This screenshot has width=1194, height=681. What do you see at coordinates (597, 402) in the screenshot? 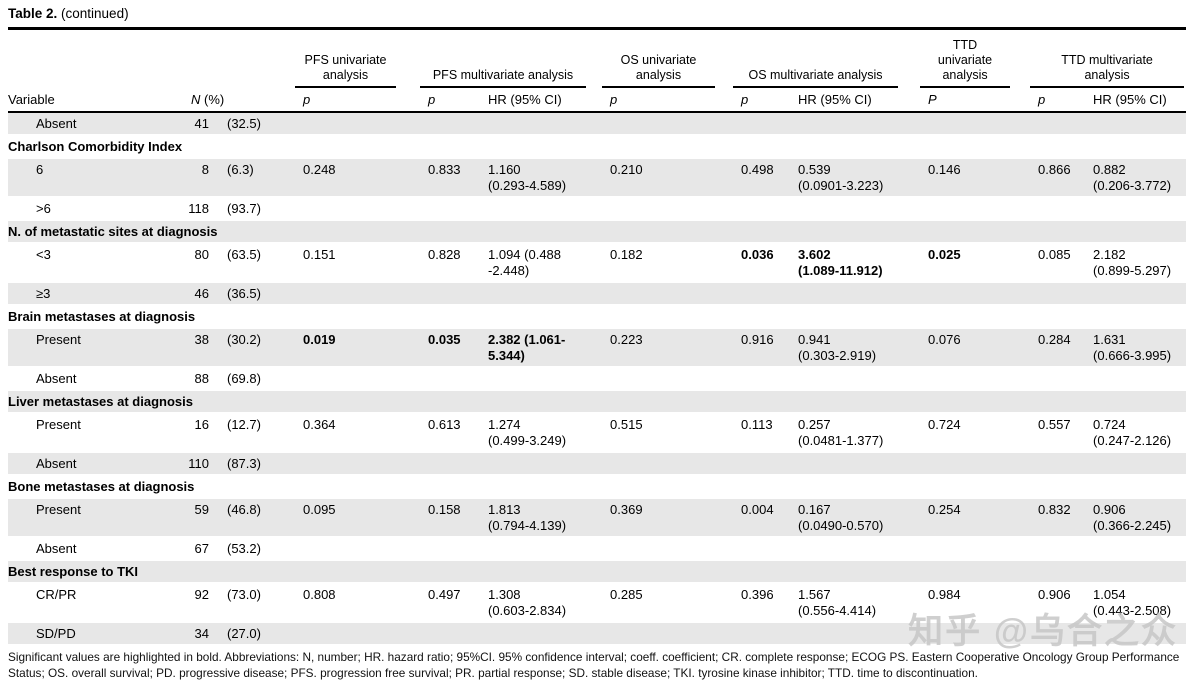
I see `section-row: Liver metastases at diagnosis` at bounding box center [597, 402].